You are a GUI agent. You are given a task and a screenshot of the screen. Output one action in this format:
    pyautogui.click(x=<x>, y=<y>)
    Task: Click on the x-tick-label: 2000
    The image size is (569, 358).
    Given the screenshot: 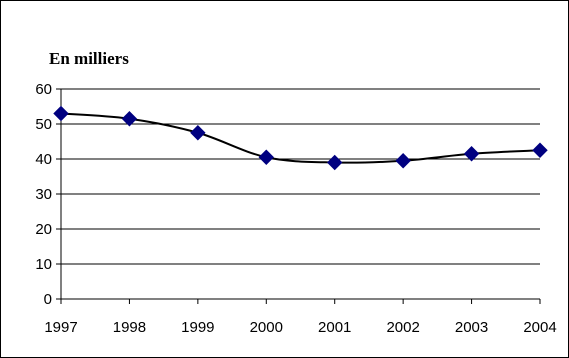 What is the action you would take?
    pyautogui.click(x=266, y=327)
    